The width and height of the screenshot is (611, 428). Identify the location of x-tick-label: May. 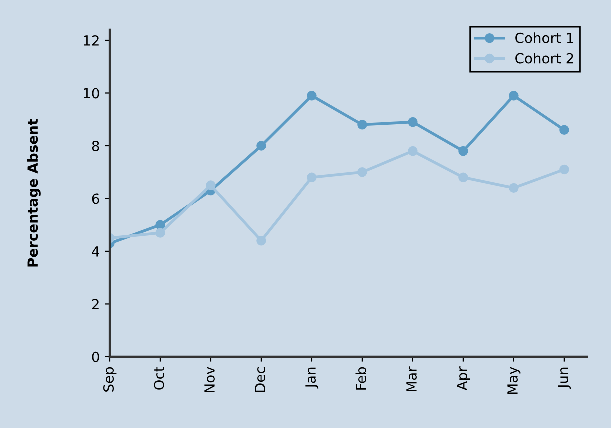
(514, 380).